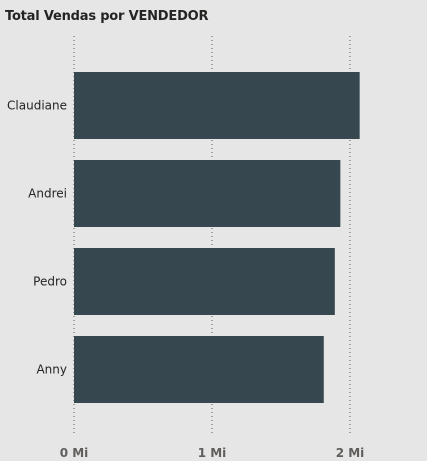  I want to click on chart-title: Total Vendas por VENDEDOR, so click(107, 16).